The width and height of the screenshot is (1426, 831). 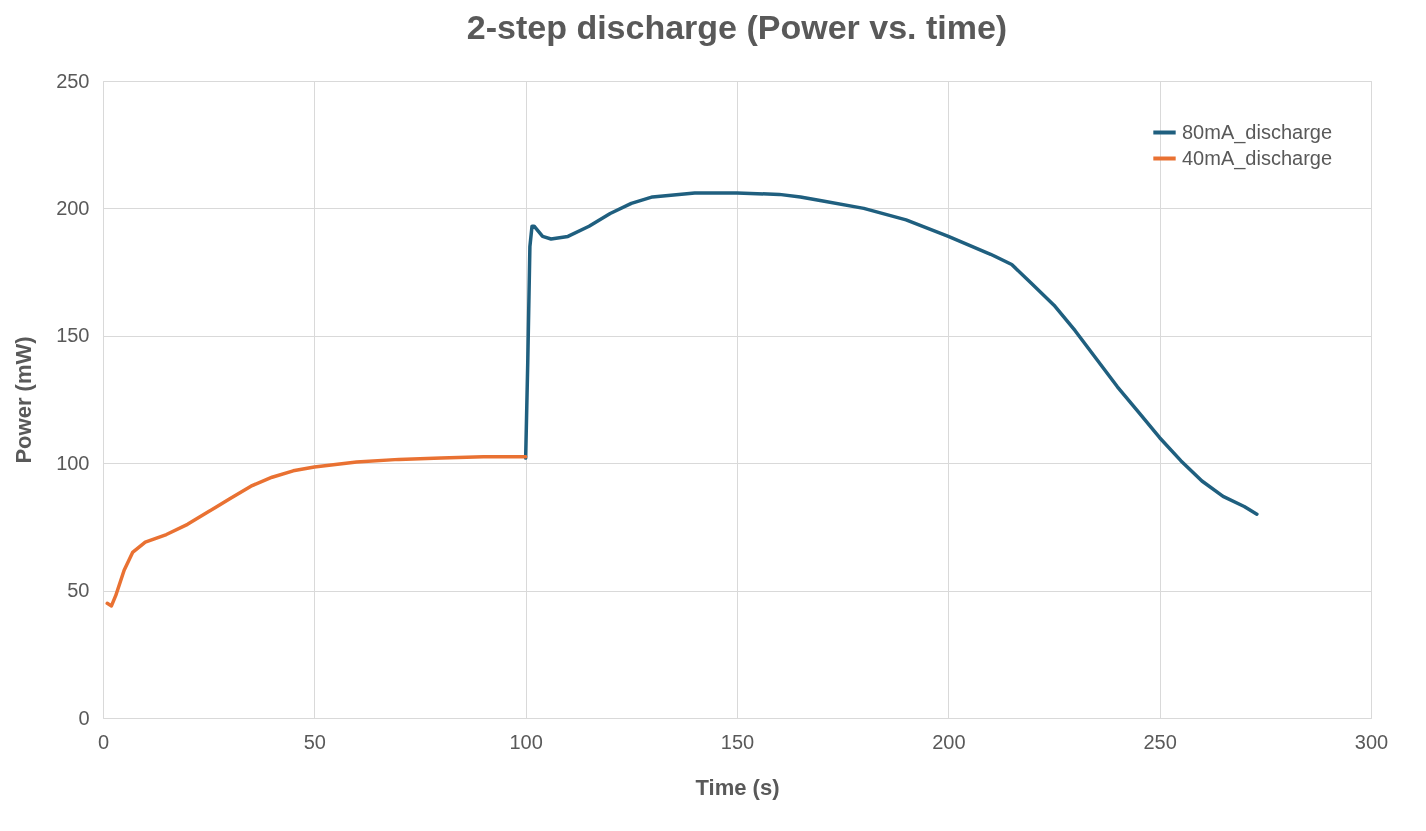 What do you see at coordinates (737, 787) in the screenshot?
I see `x-axis-title: Time (s)` at bounding box center [737, 787].